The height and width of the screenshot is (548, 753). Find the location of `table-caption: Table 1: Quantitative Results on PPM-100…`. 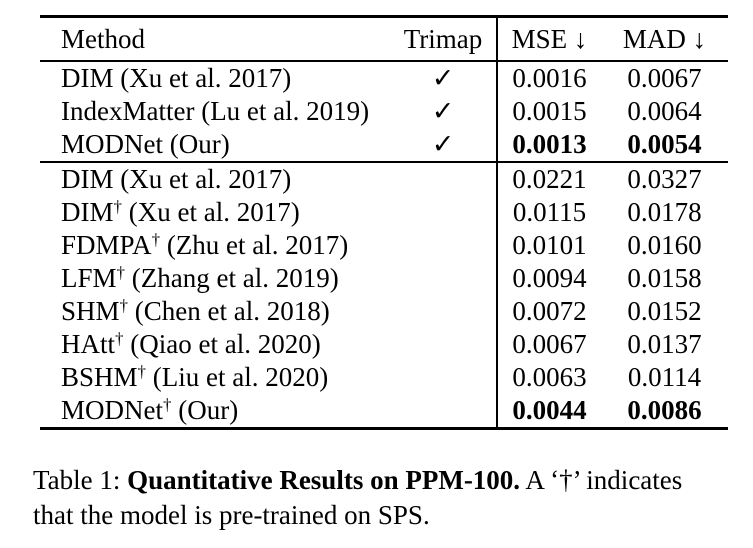

table-caption: Table 1: Quantitative Results on PPM-100… is located at coordinates (389, 498).